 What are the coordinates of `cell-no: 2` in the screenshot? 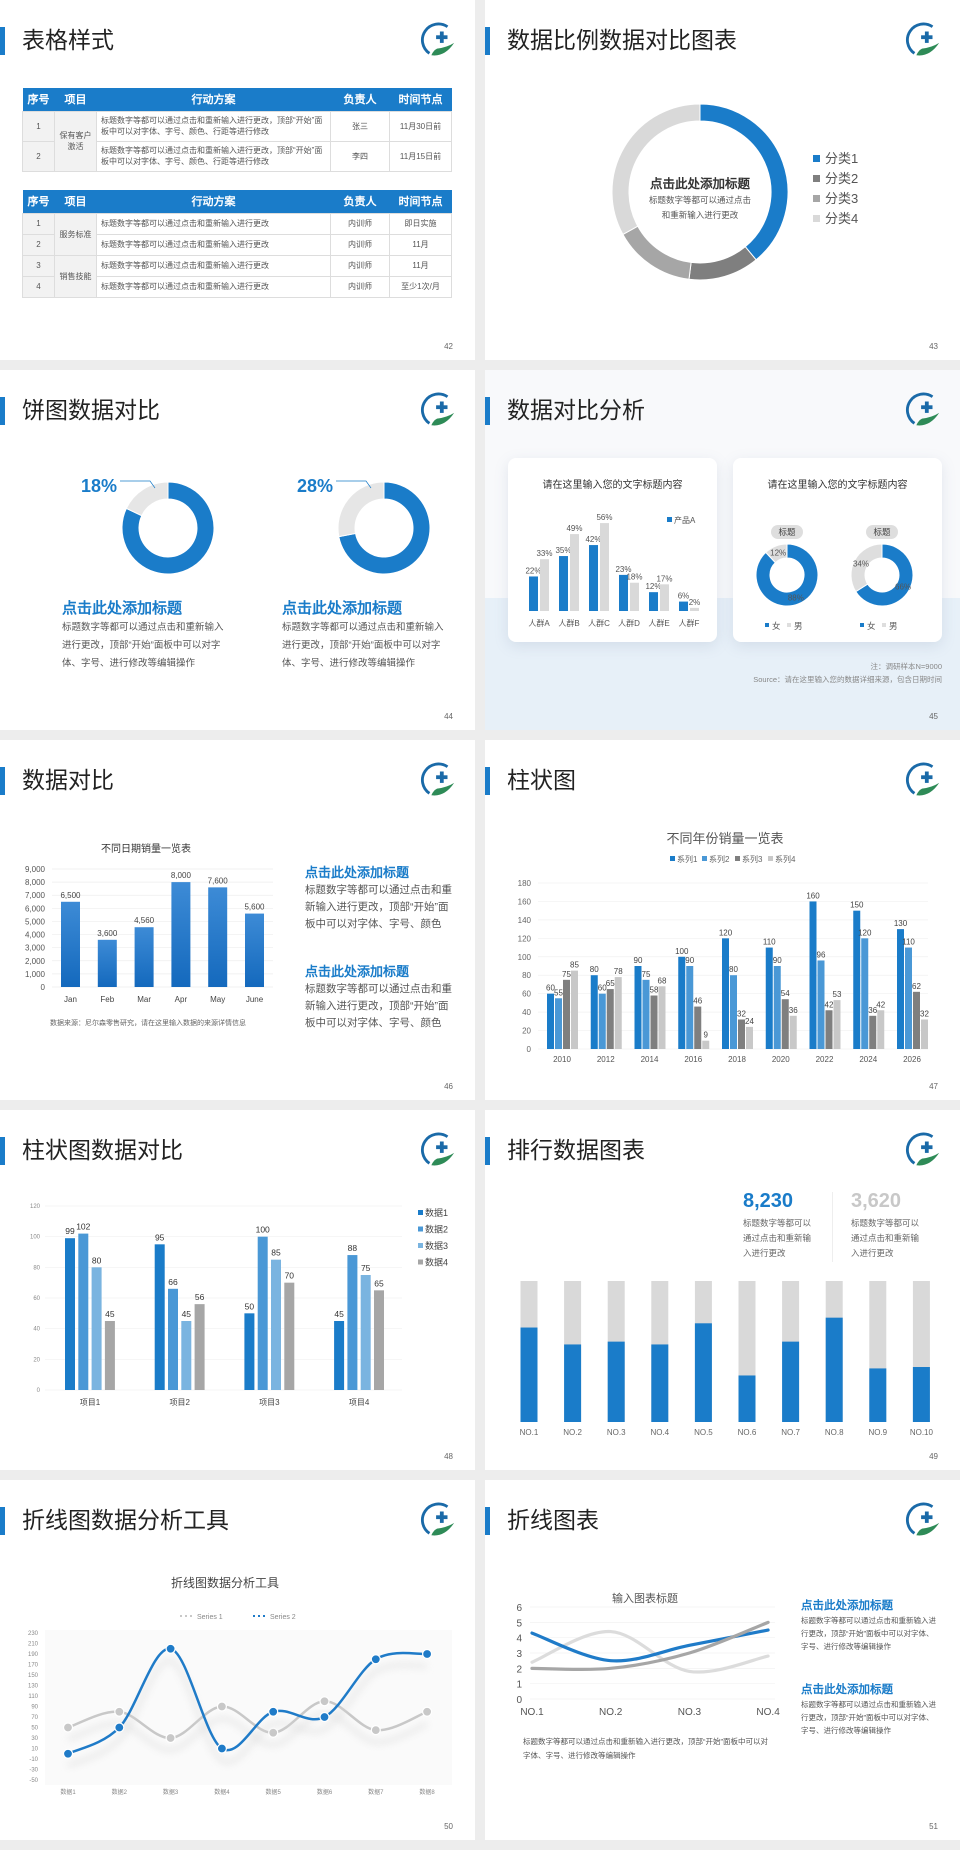 It's located at (38, 244).